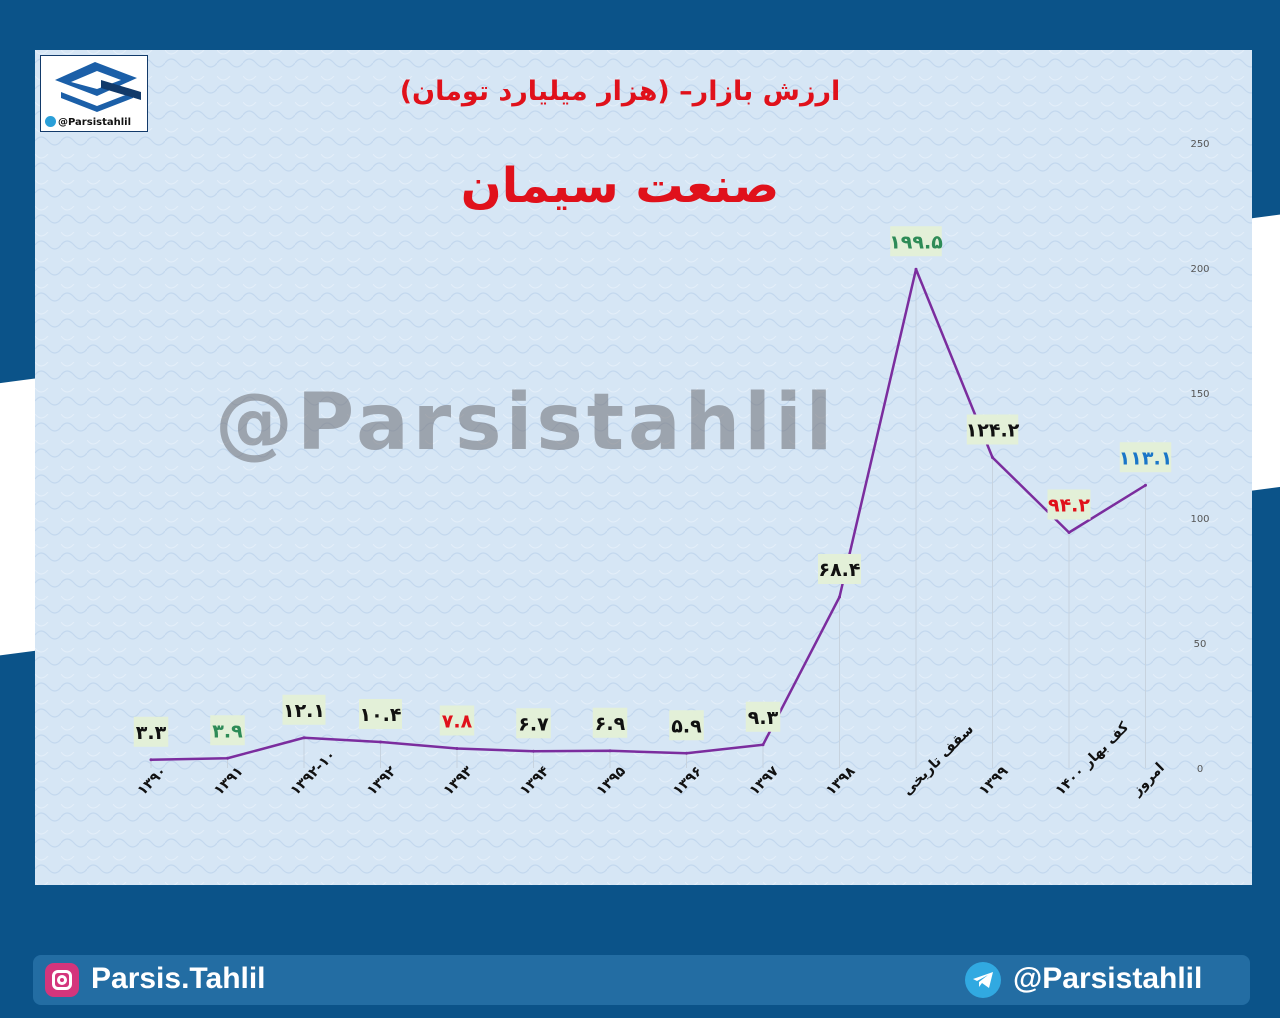  Describe the element at coordinates (62, 980) in the screenshot. I see `instagram-icon` at that location.